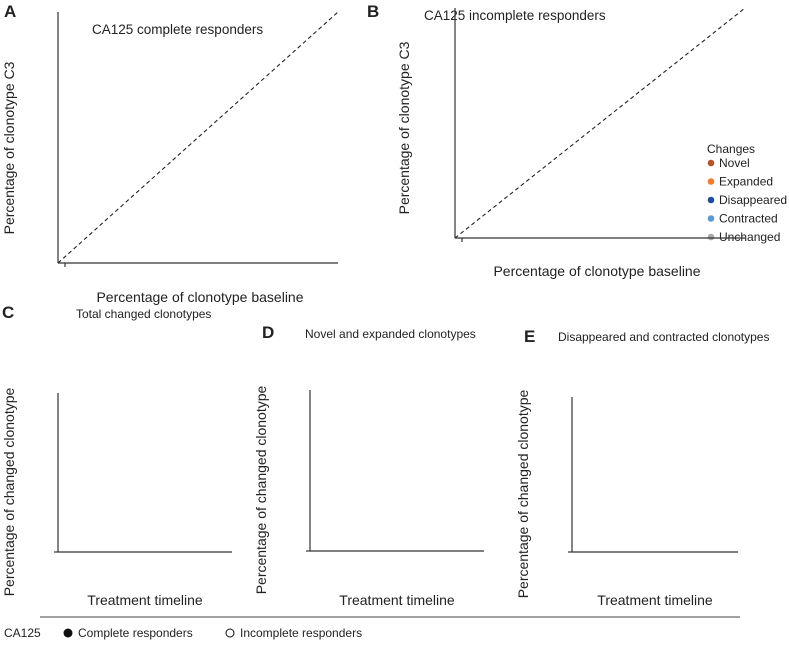  Describe the element at coordinates (8, 312) in the screenshot. I see `panel-letter-c: C` at that location.